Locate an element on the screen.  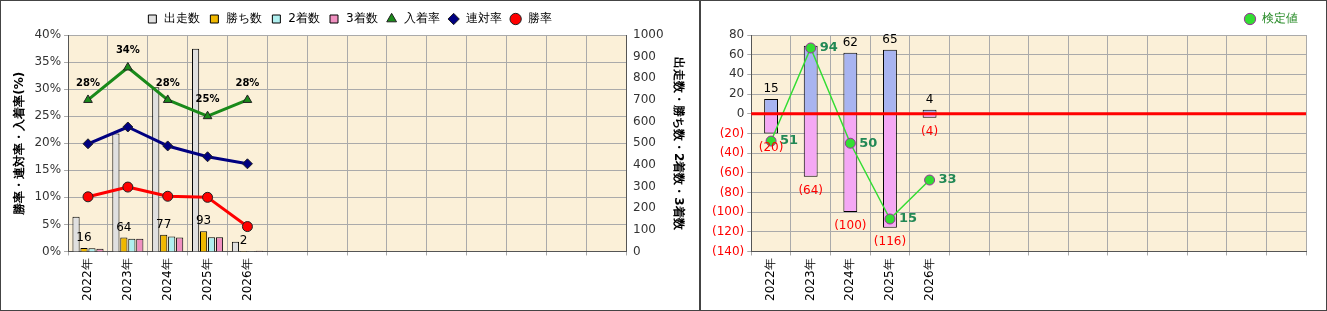
y-tick-label: (60) is located at coordinates (732, 171).